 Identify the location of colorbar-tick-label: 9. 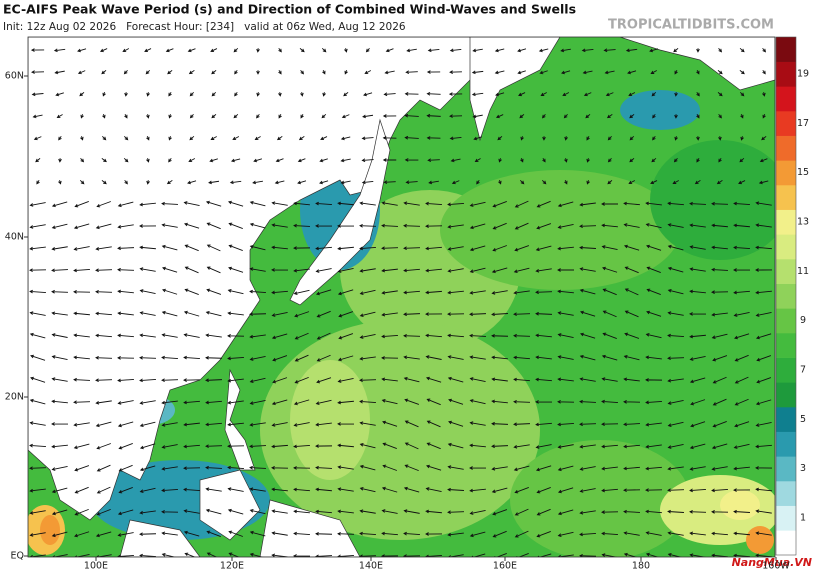
(803, 320).